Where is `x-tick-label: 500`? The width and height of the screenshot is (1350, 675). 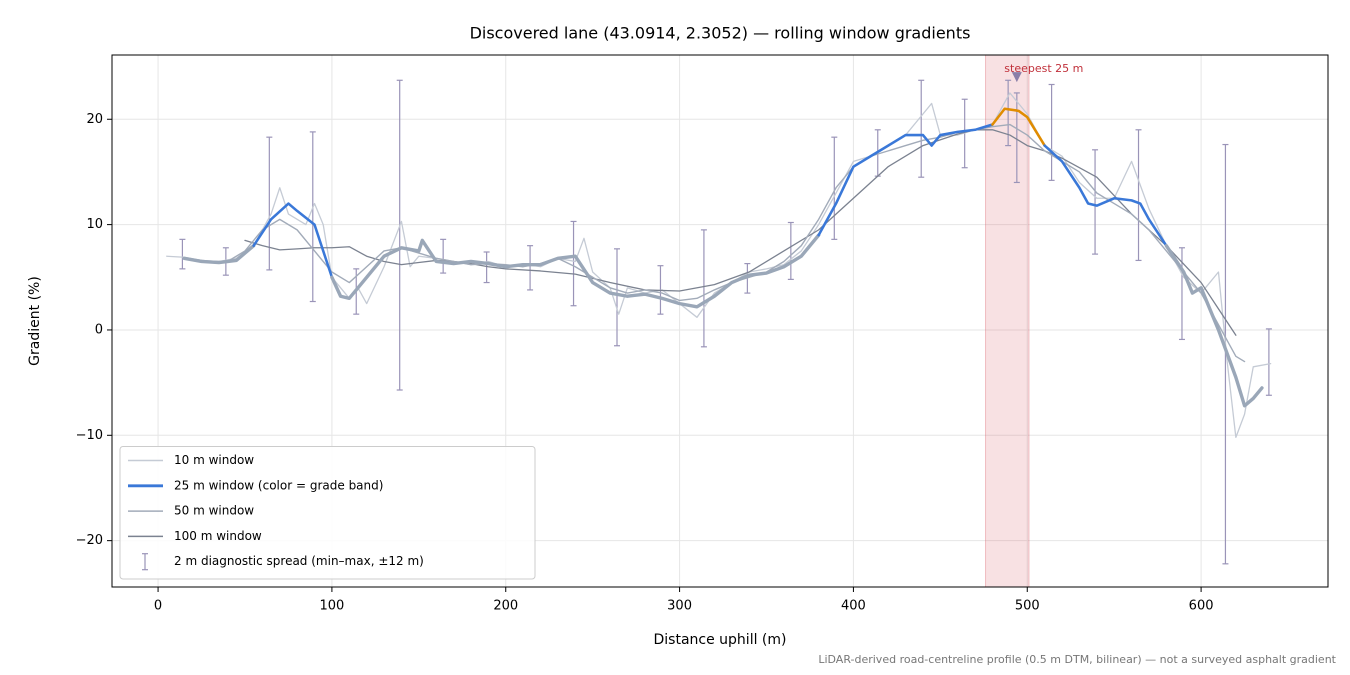 x-tick-label: 500 is located at coordinates (1027, 606).